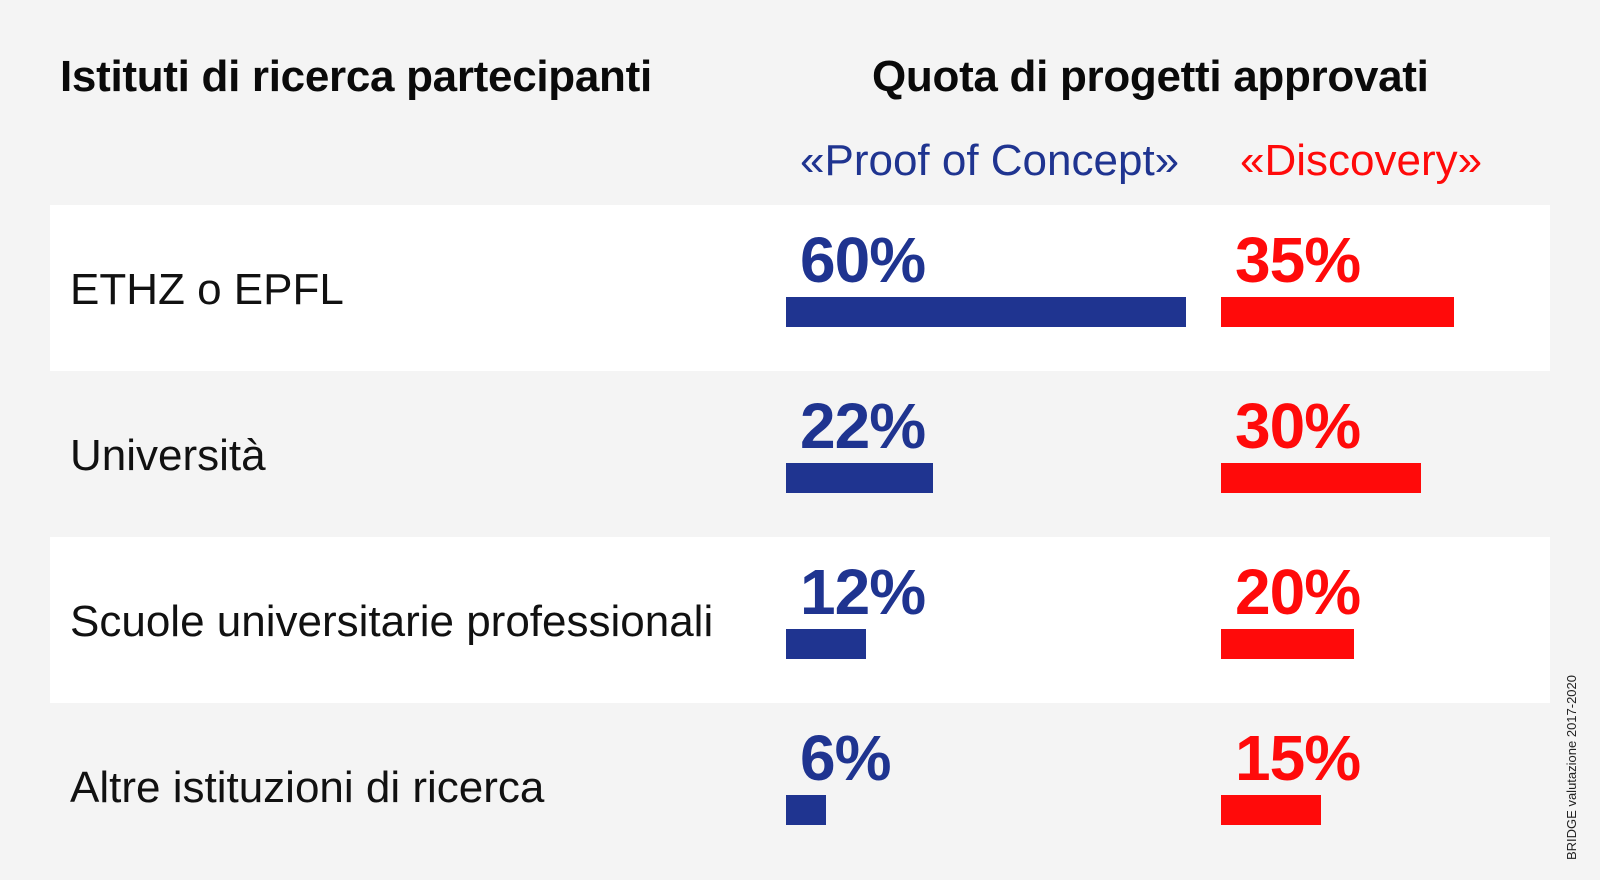  What do you see at coordinates (1361, 160) in the screenshot?
I see `series-label-discovery: «Discovery»` at bounding box center [1361, 160].